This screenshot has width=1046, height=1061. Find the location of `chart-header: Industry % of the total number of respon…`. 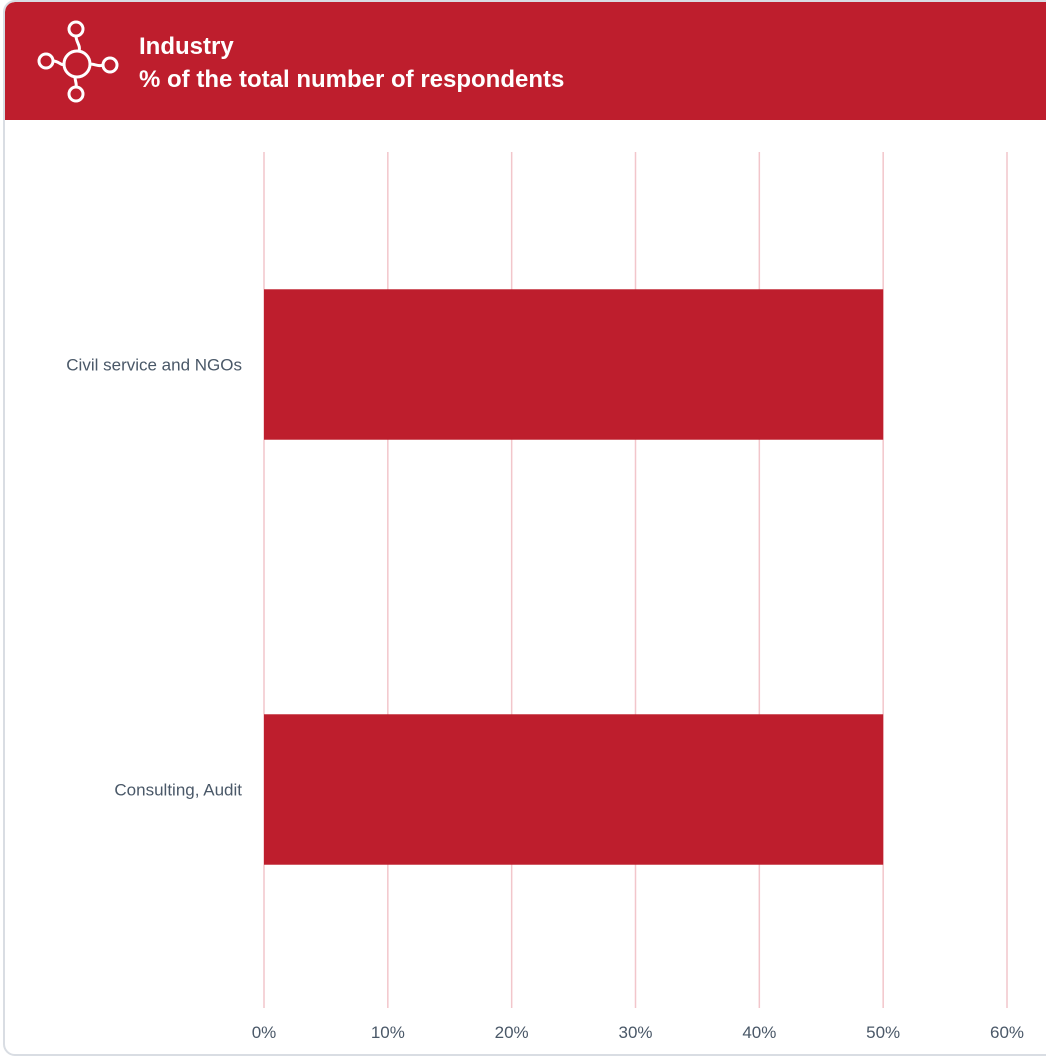

chart-header: Industry % of the total number of respon… is located at coordinates (525, 61).